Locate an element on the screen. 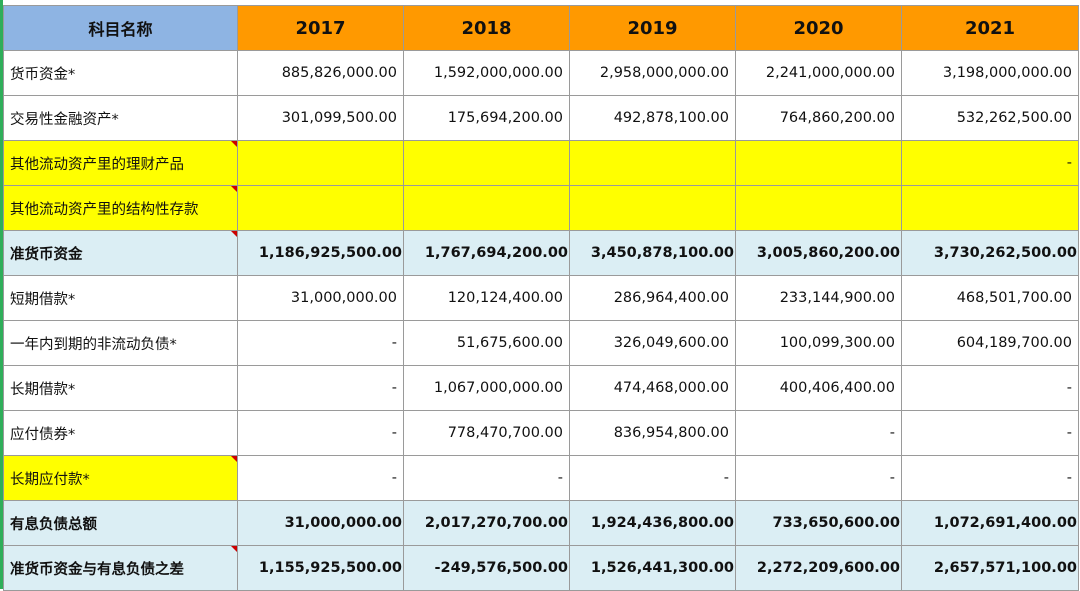  cell-2020: 233,144,900.00 is located at coordinates (818, 298).